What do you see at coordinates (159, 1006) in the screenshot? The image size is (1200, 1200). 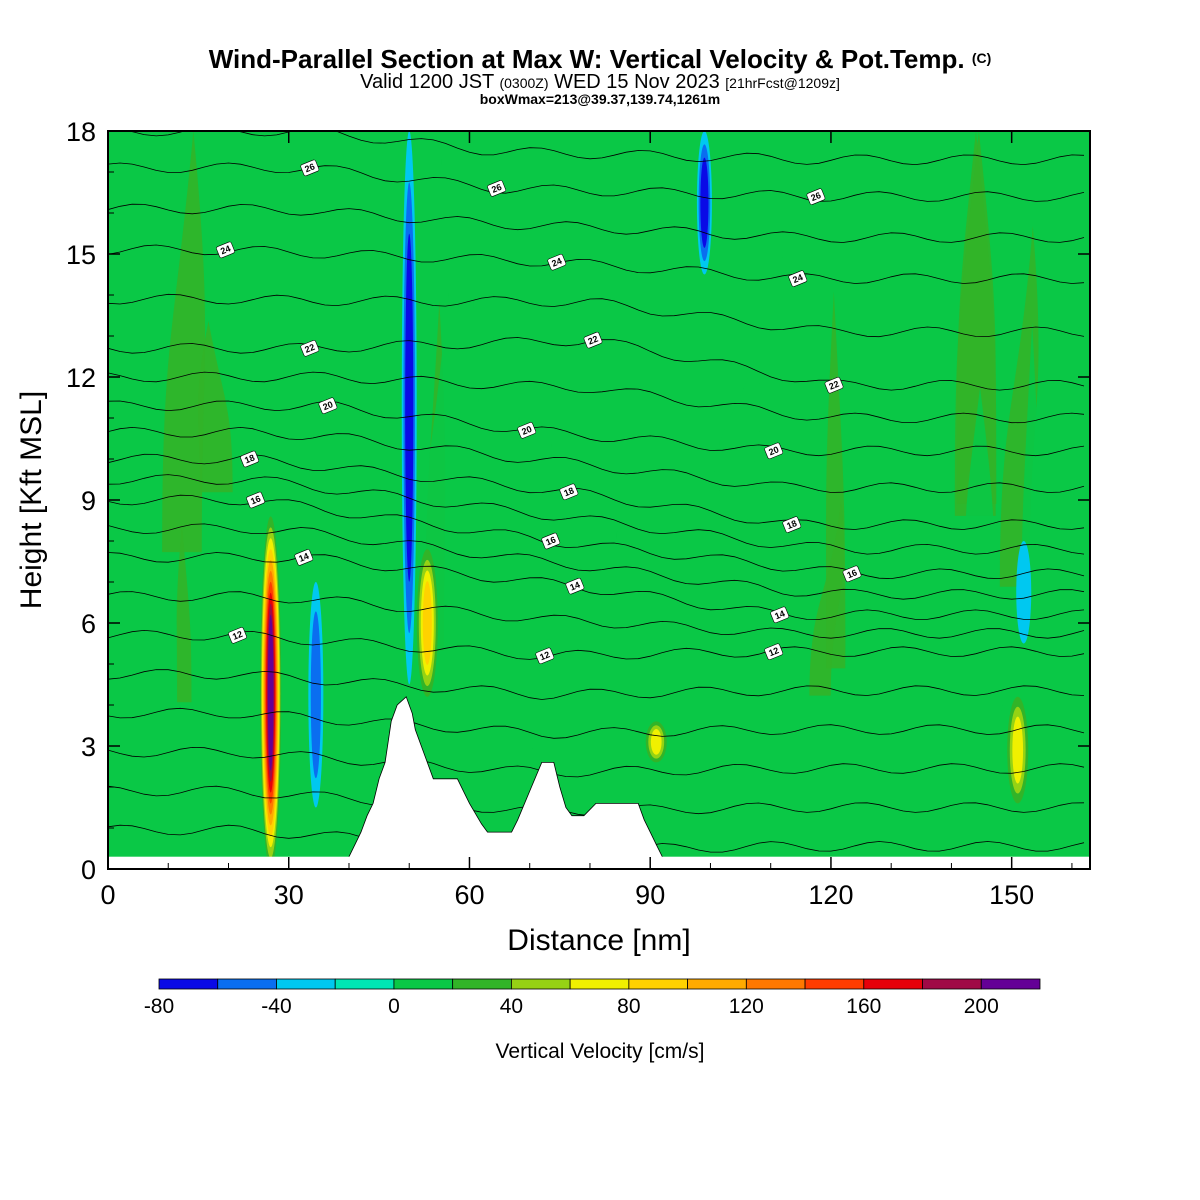 I see `colorbar-tick-label: -80` at bounding box center [159, 1006].